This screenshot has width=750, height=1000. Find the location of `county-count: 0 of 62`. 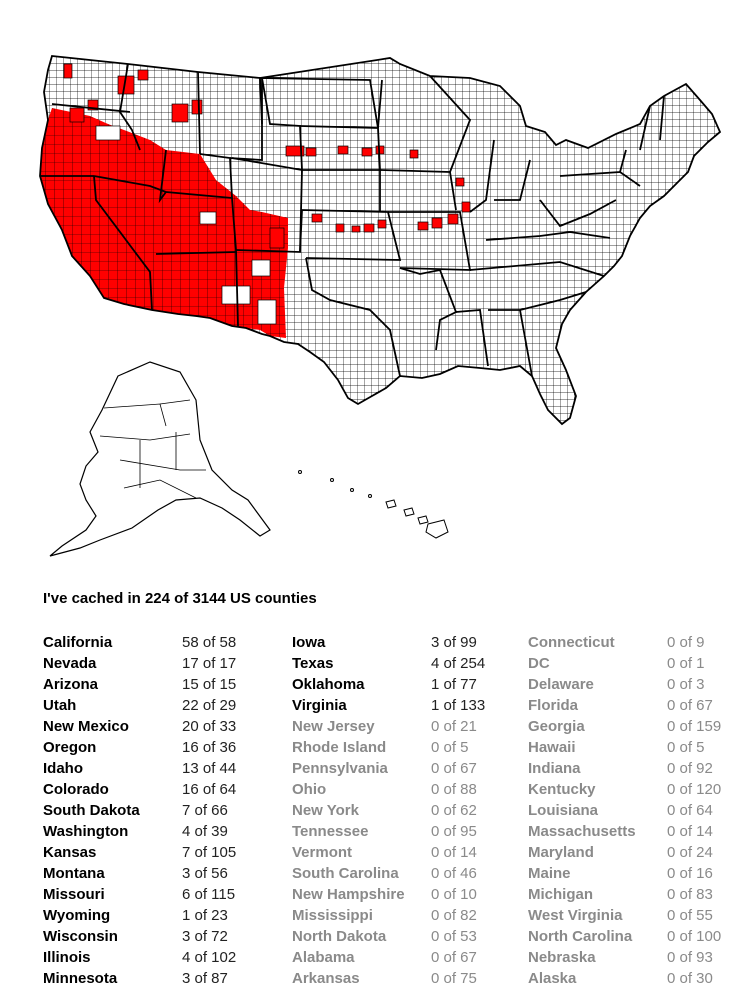

county-count: 0 of 62 is located at coordinates (454, 810).